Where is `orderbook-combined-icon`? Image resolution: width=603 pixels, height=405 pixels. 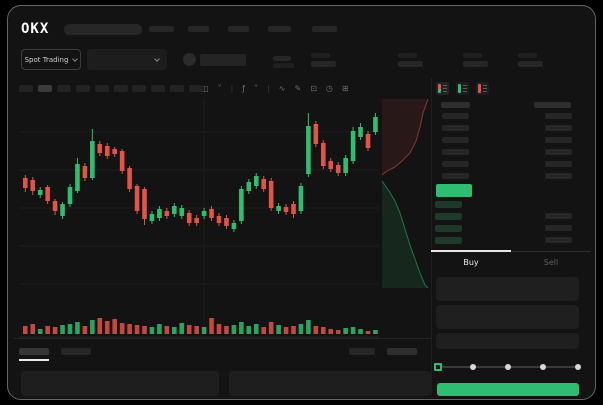 orderbook-combined-icon is located at coordinates (442, 88).